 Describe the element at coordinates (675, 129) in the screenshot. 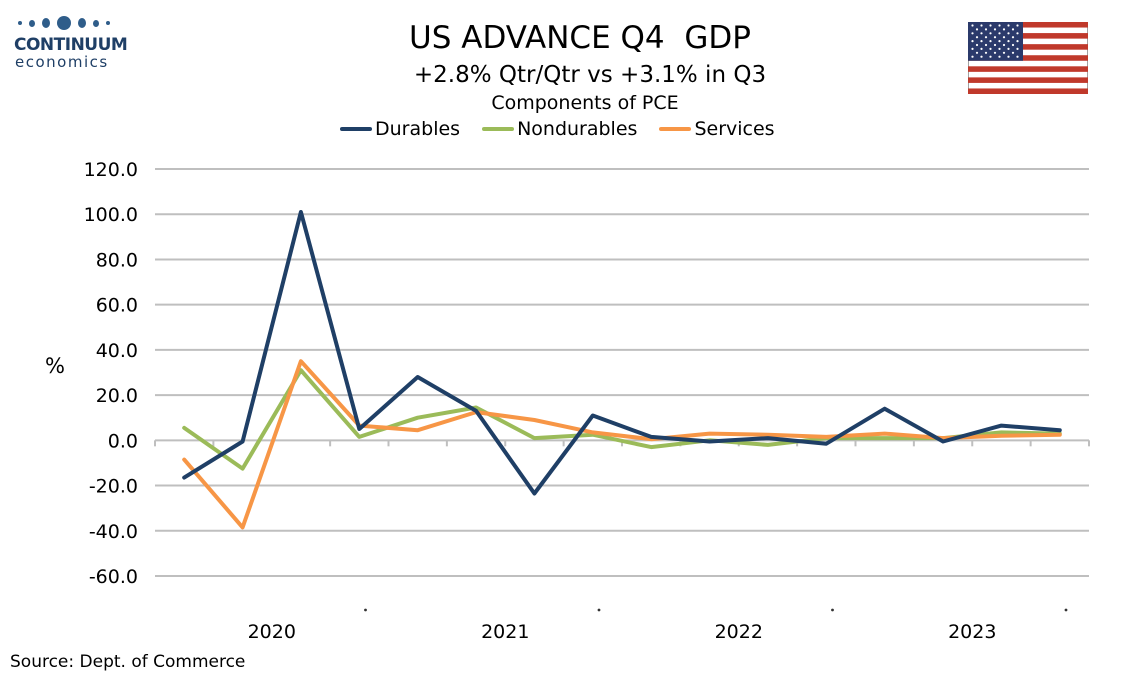

I see `legend-swatch-services` at that location.